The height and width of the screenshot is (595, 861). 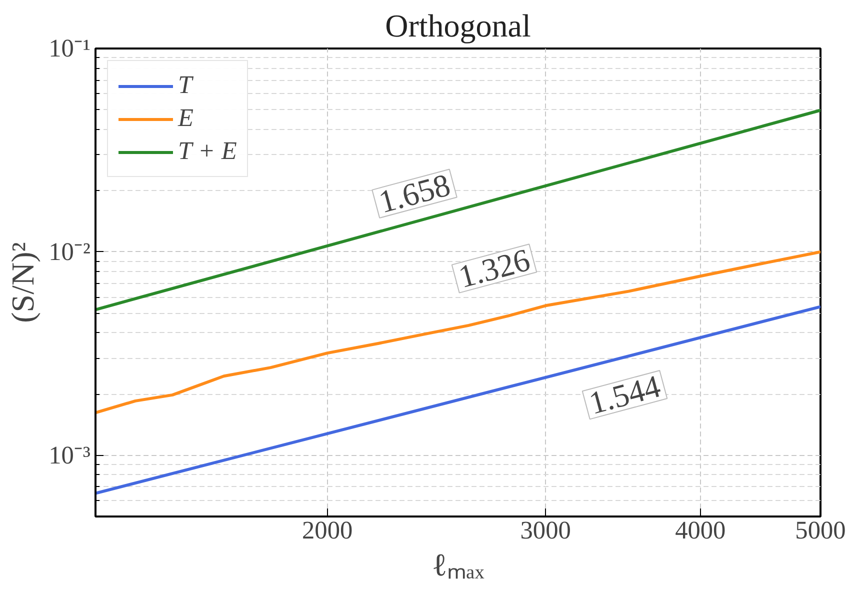 What do you see at coordinates (22, 282) in the screenshot?
I see `y-axis-title: (S/N)²` at bounding box center [22, 282].